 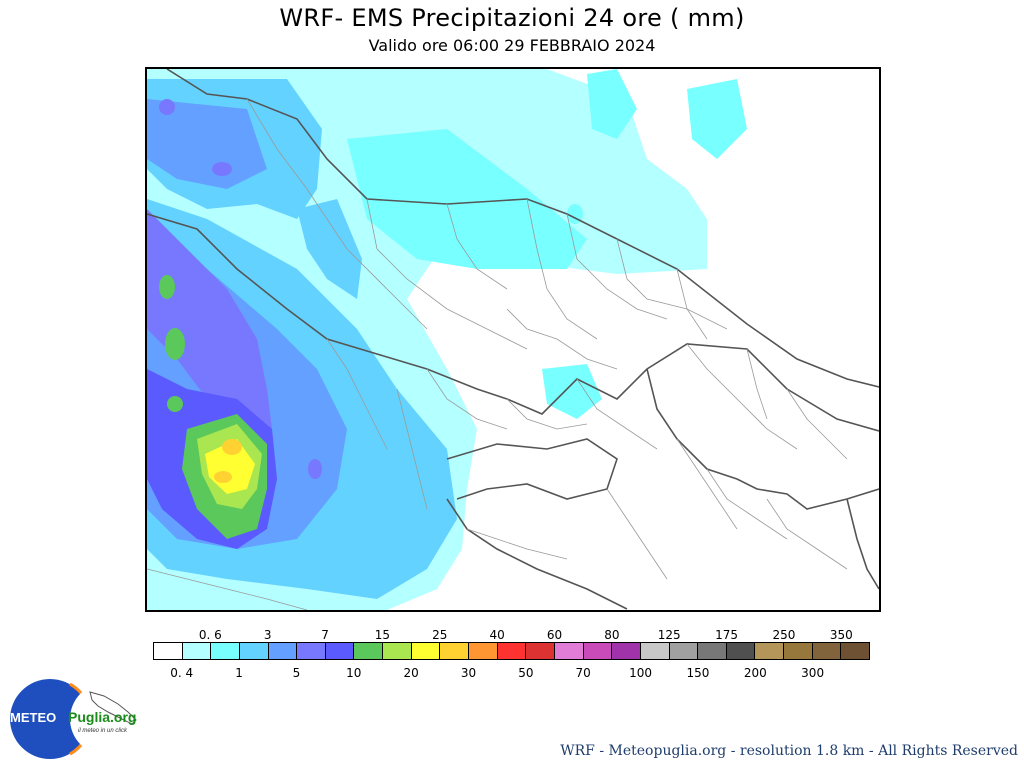 What do you see at coordinates (468, 673) in the screenshot?
I see `legend-tick-bottom: 30` at bounding box center [468, 673].